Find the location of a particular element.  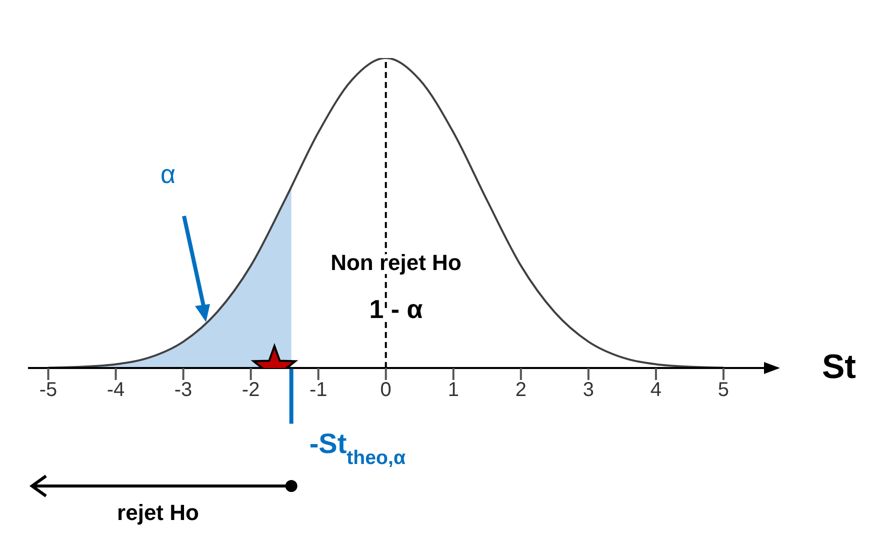

ref-line-label: -St$_{theo,α}$ is located at coordinates (357, 448).